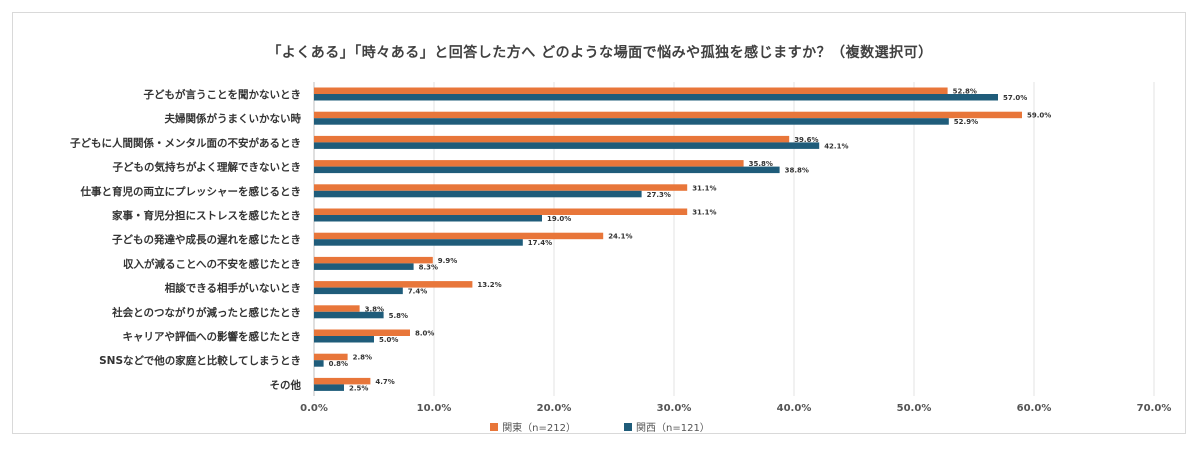  Describe the element at coordinates (914, 408) in the screenshot. I see `x-tick-label: 50.0%` at that location.